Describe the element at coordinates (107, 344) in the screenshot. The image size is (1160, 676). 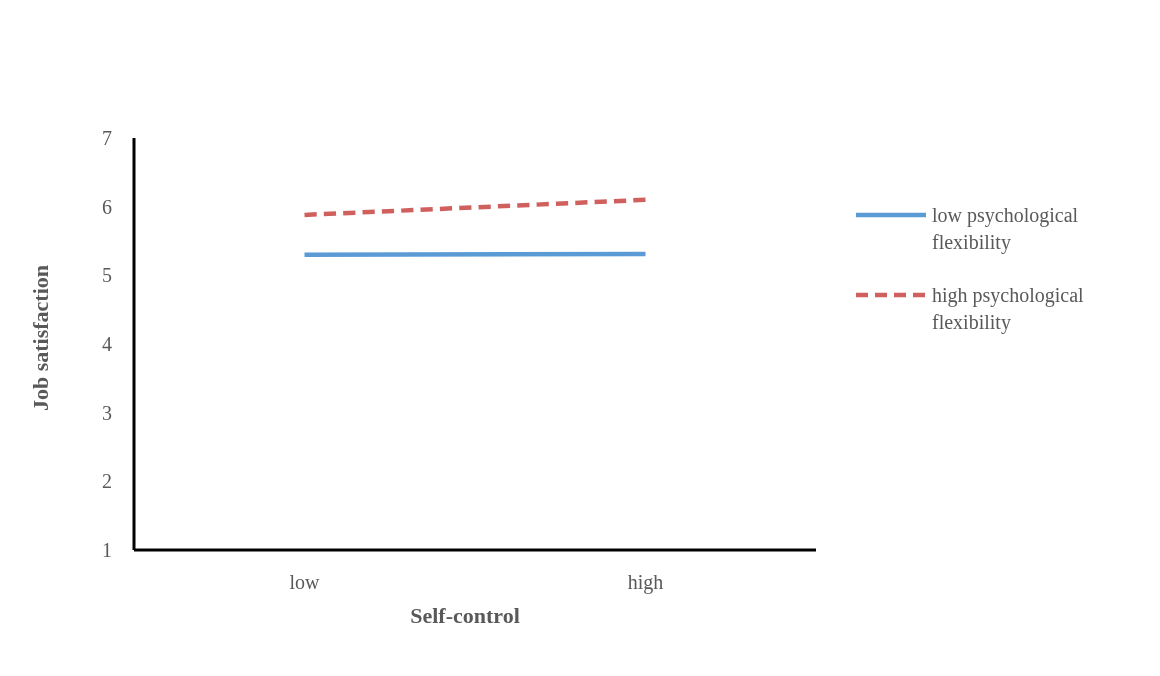
I see `y-tick-label: 4` at that location.